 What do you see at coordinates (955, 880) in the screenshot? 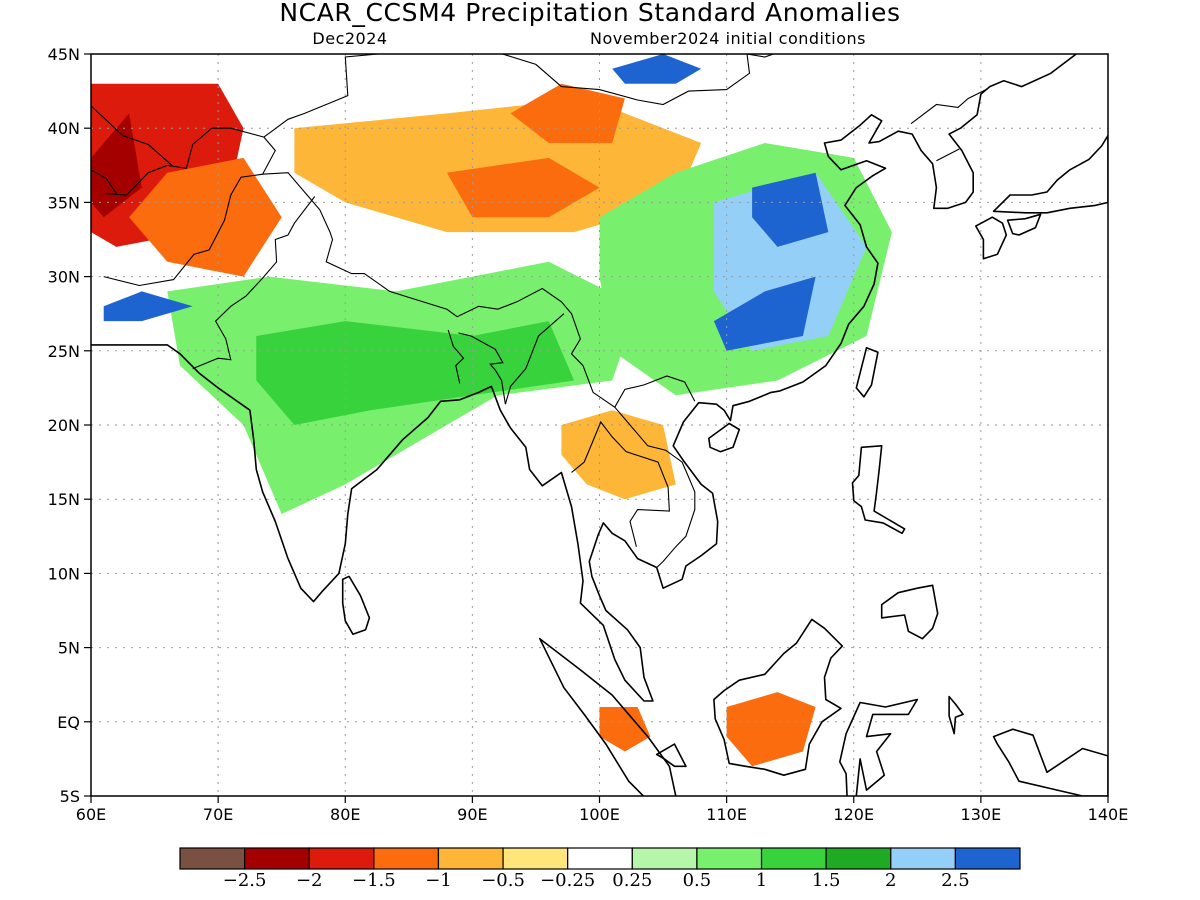
I see `colorbar-label: 2.5` at bounding box center [955, 880].